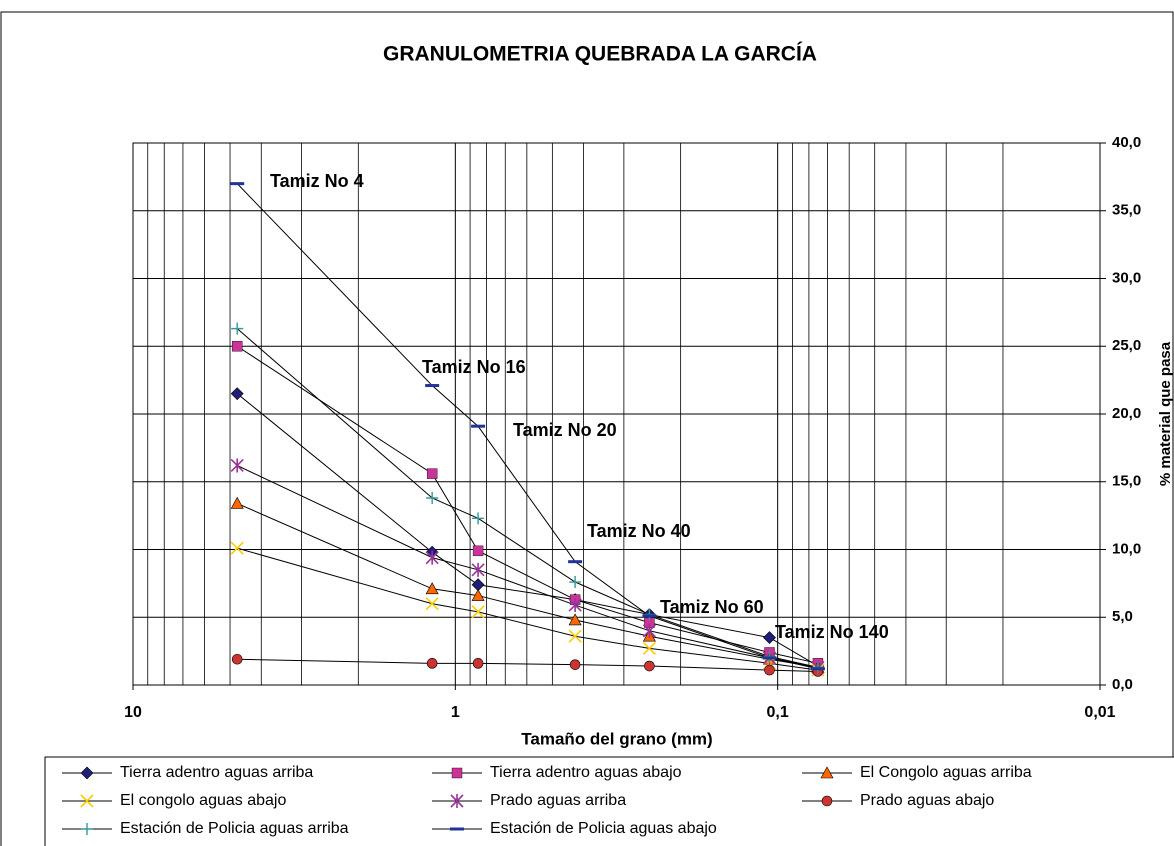 This screenshot has width=1174, height=846. What do you see at coordinates (474, 367) in the screenshot?
I see `annotation: Tamiz No 16` at bounding box center [474, 367].